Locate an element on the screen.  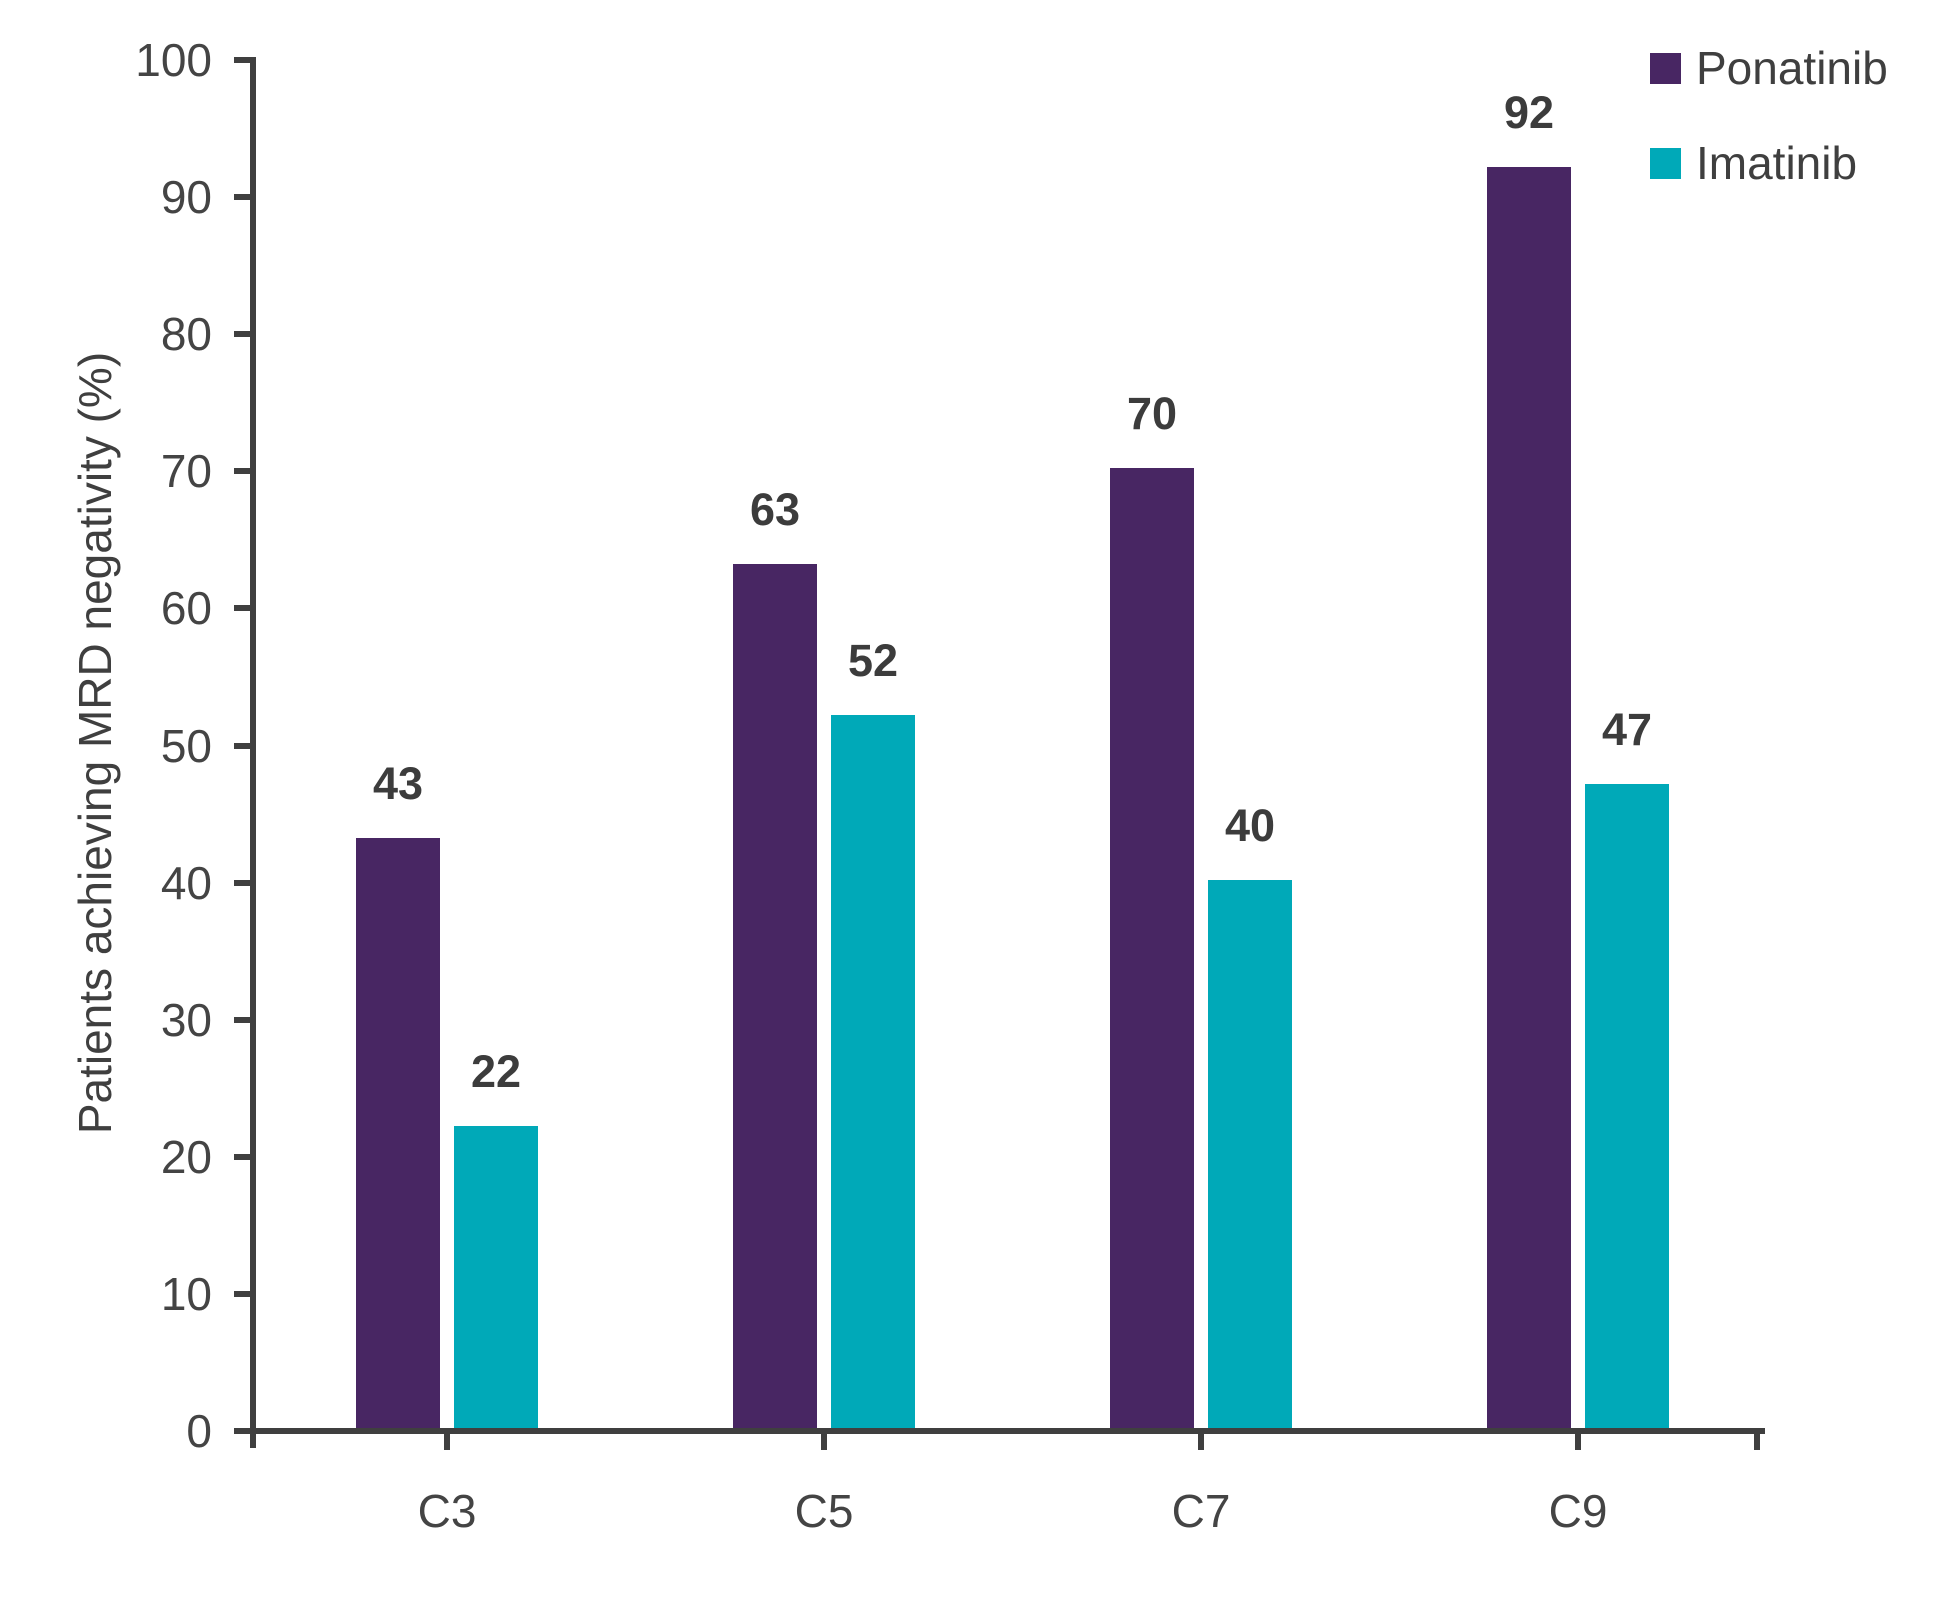
y-tick-label: 90 is located at coordinates (186, 197).